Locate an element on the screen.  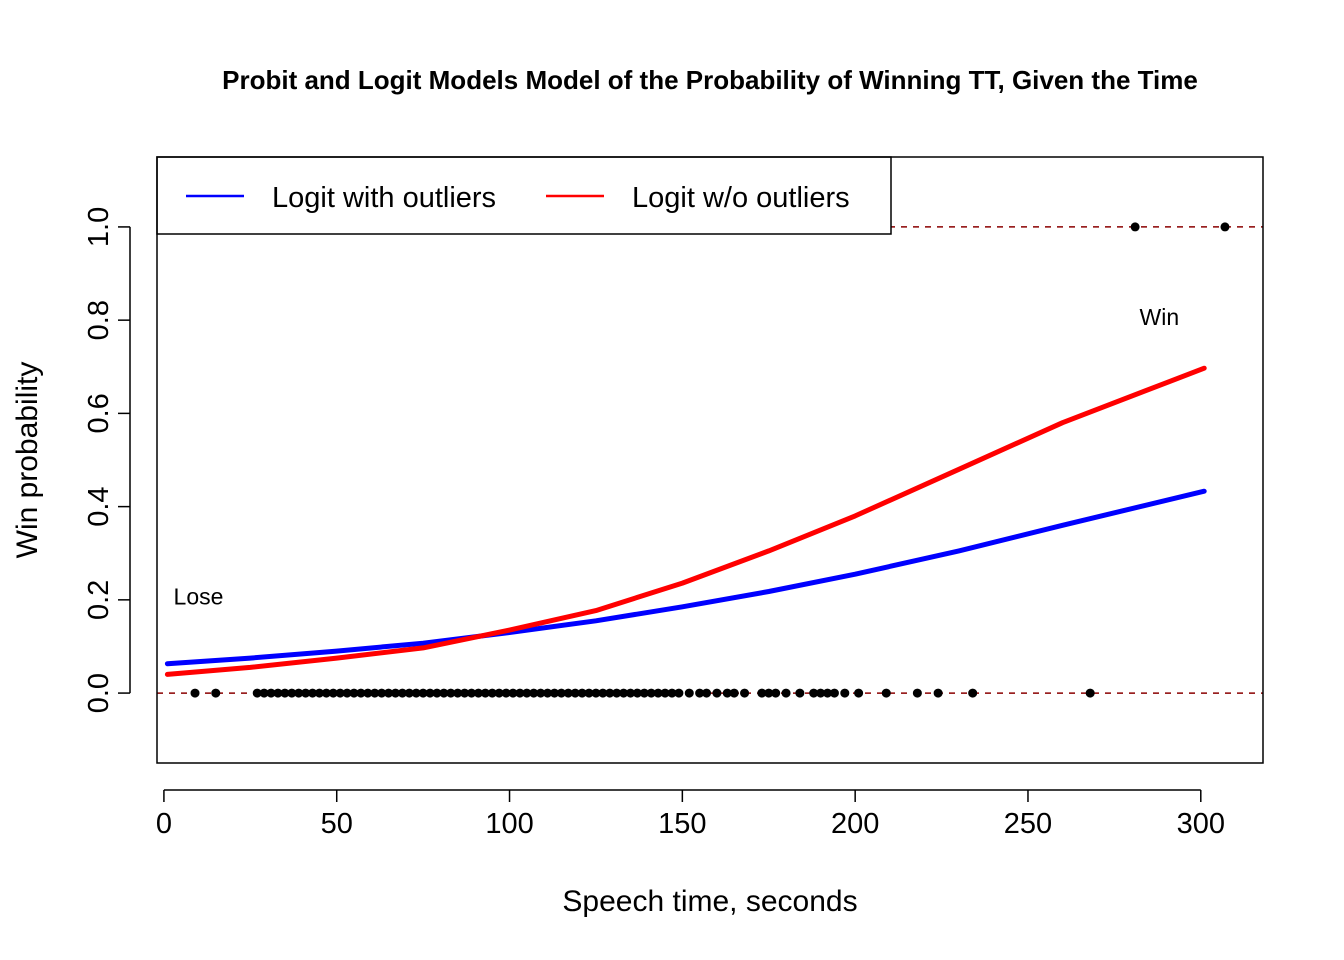
legend: Logit with outliers Logit w/o outliers is located at coordinates (524, 195).